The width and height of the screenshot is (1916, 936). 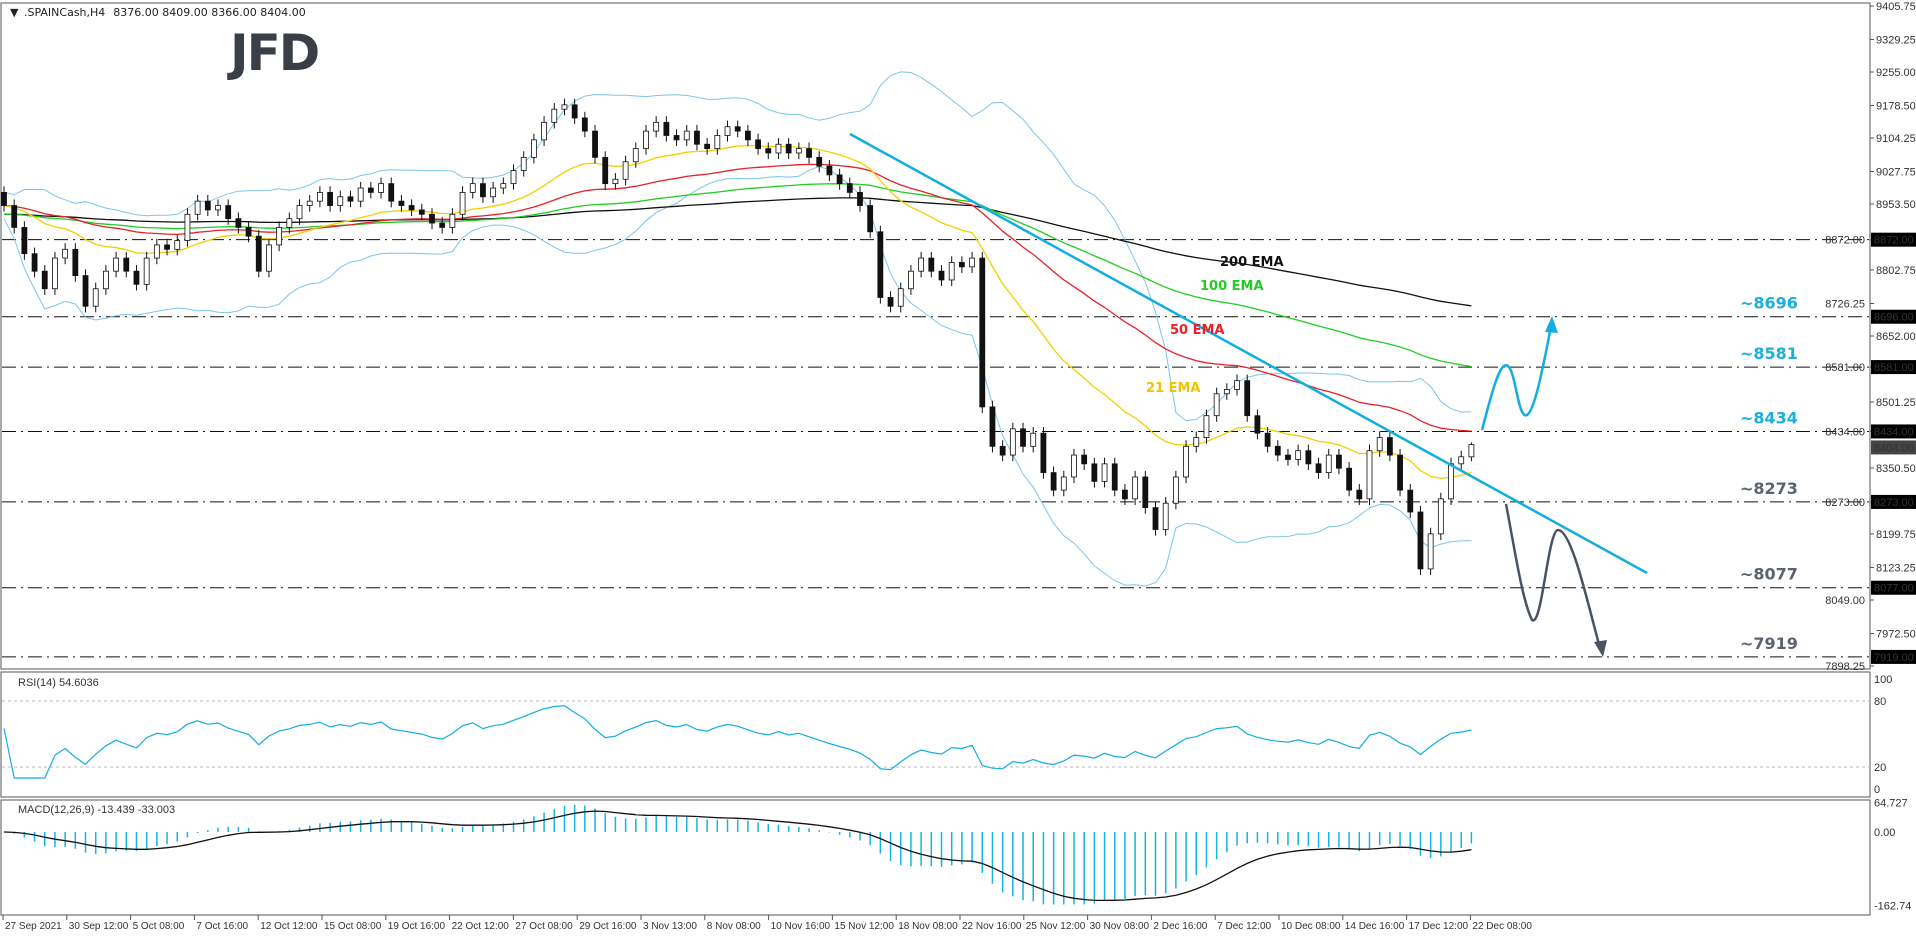 I want to click on arrow-up-icon, so click(x=1551, y=324).